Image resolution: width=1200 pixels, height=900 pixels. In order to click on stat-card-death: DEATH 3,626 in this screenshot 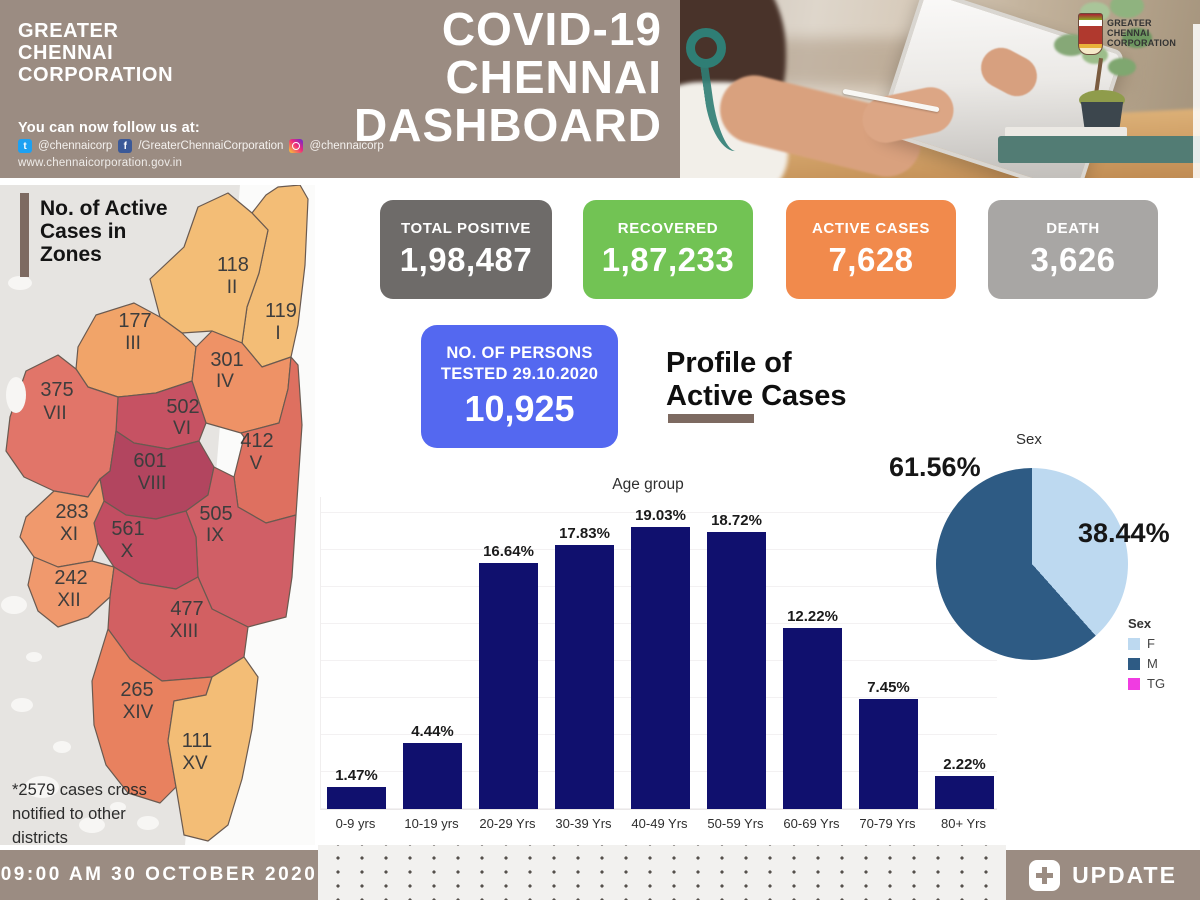, I will do `click(1073, 249)`.